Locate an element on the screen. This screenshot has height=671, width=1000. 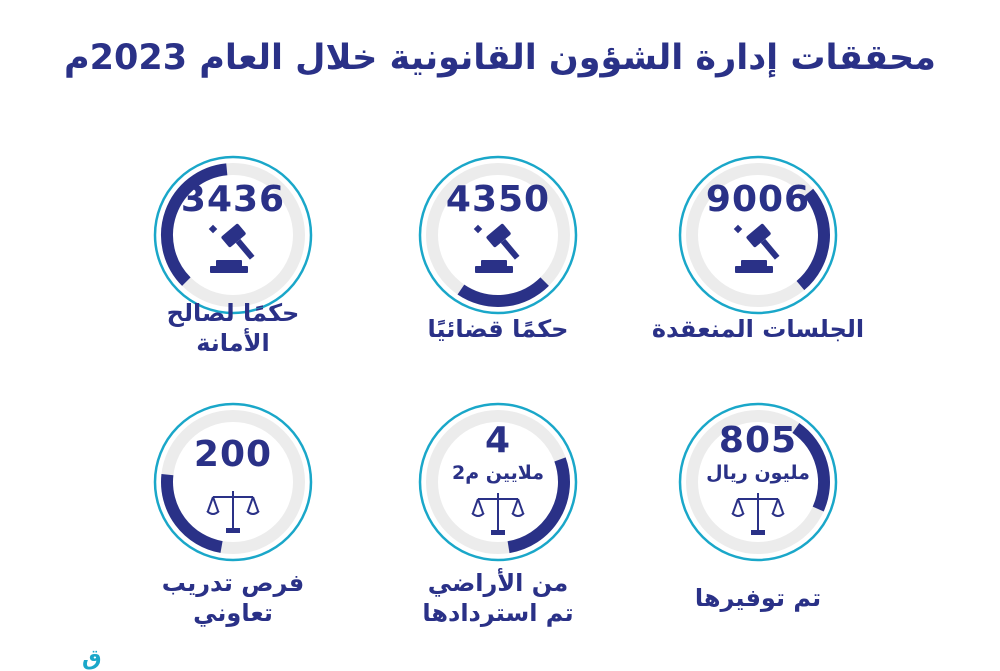
stat-label: تم توفيرها is located at coordinates (758, 598).